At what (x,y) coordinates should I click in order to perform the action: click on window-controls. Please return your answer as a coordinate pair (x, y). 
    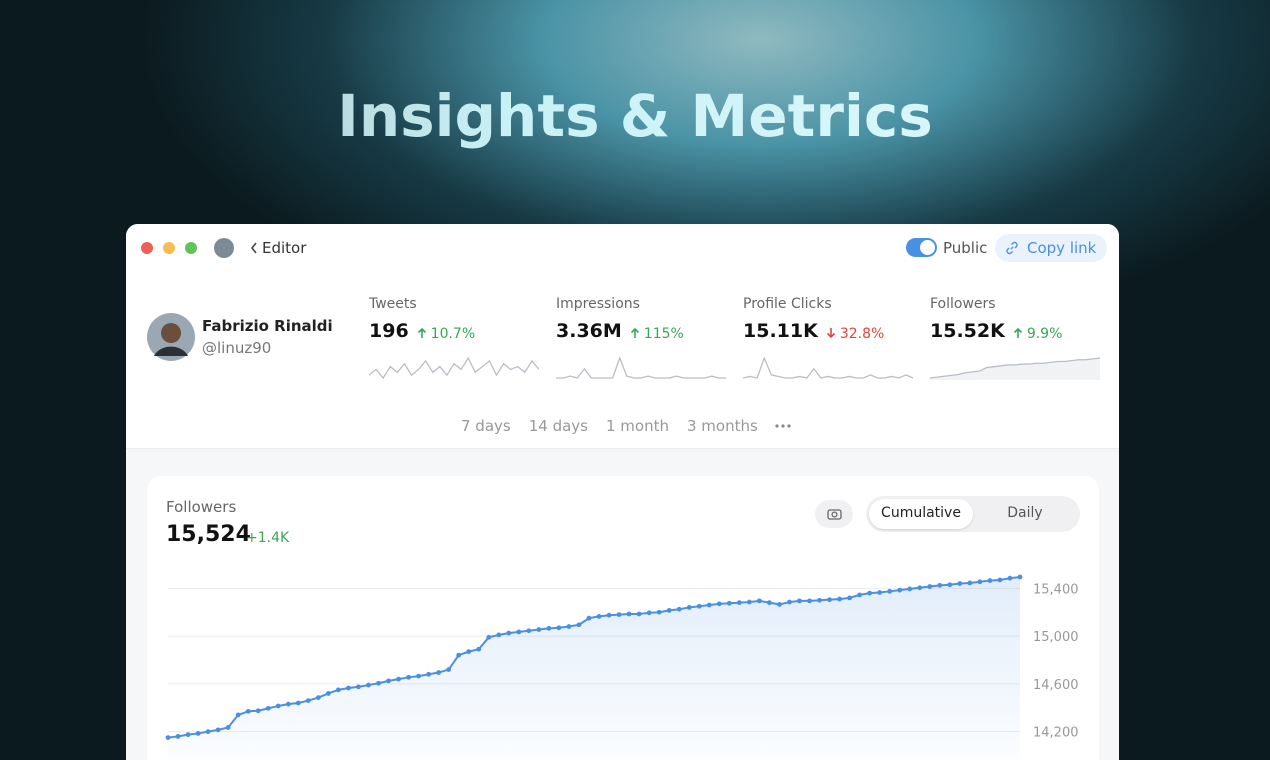
    Looking at the image, I should click on (199, 248).